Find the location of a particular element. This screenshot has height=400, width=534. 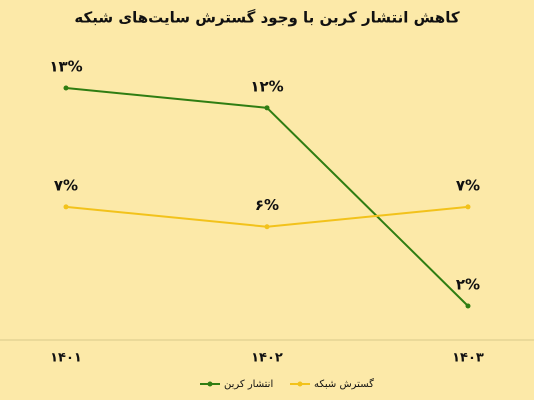

x-tick-label: ۱۴۰۱ is located at coordinates (66, 358).